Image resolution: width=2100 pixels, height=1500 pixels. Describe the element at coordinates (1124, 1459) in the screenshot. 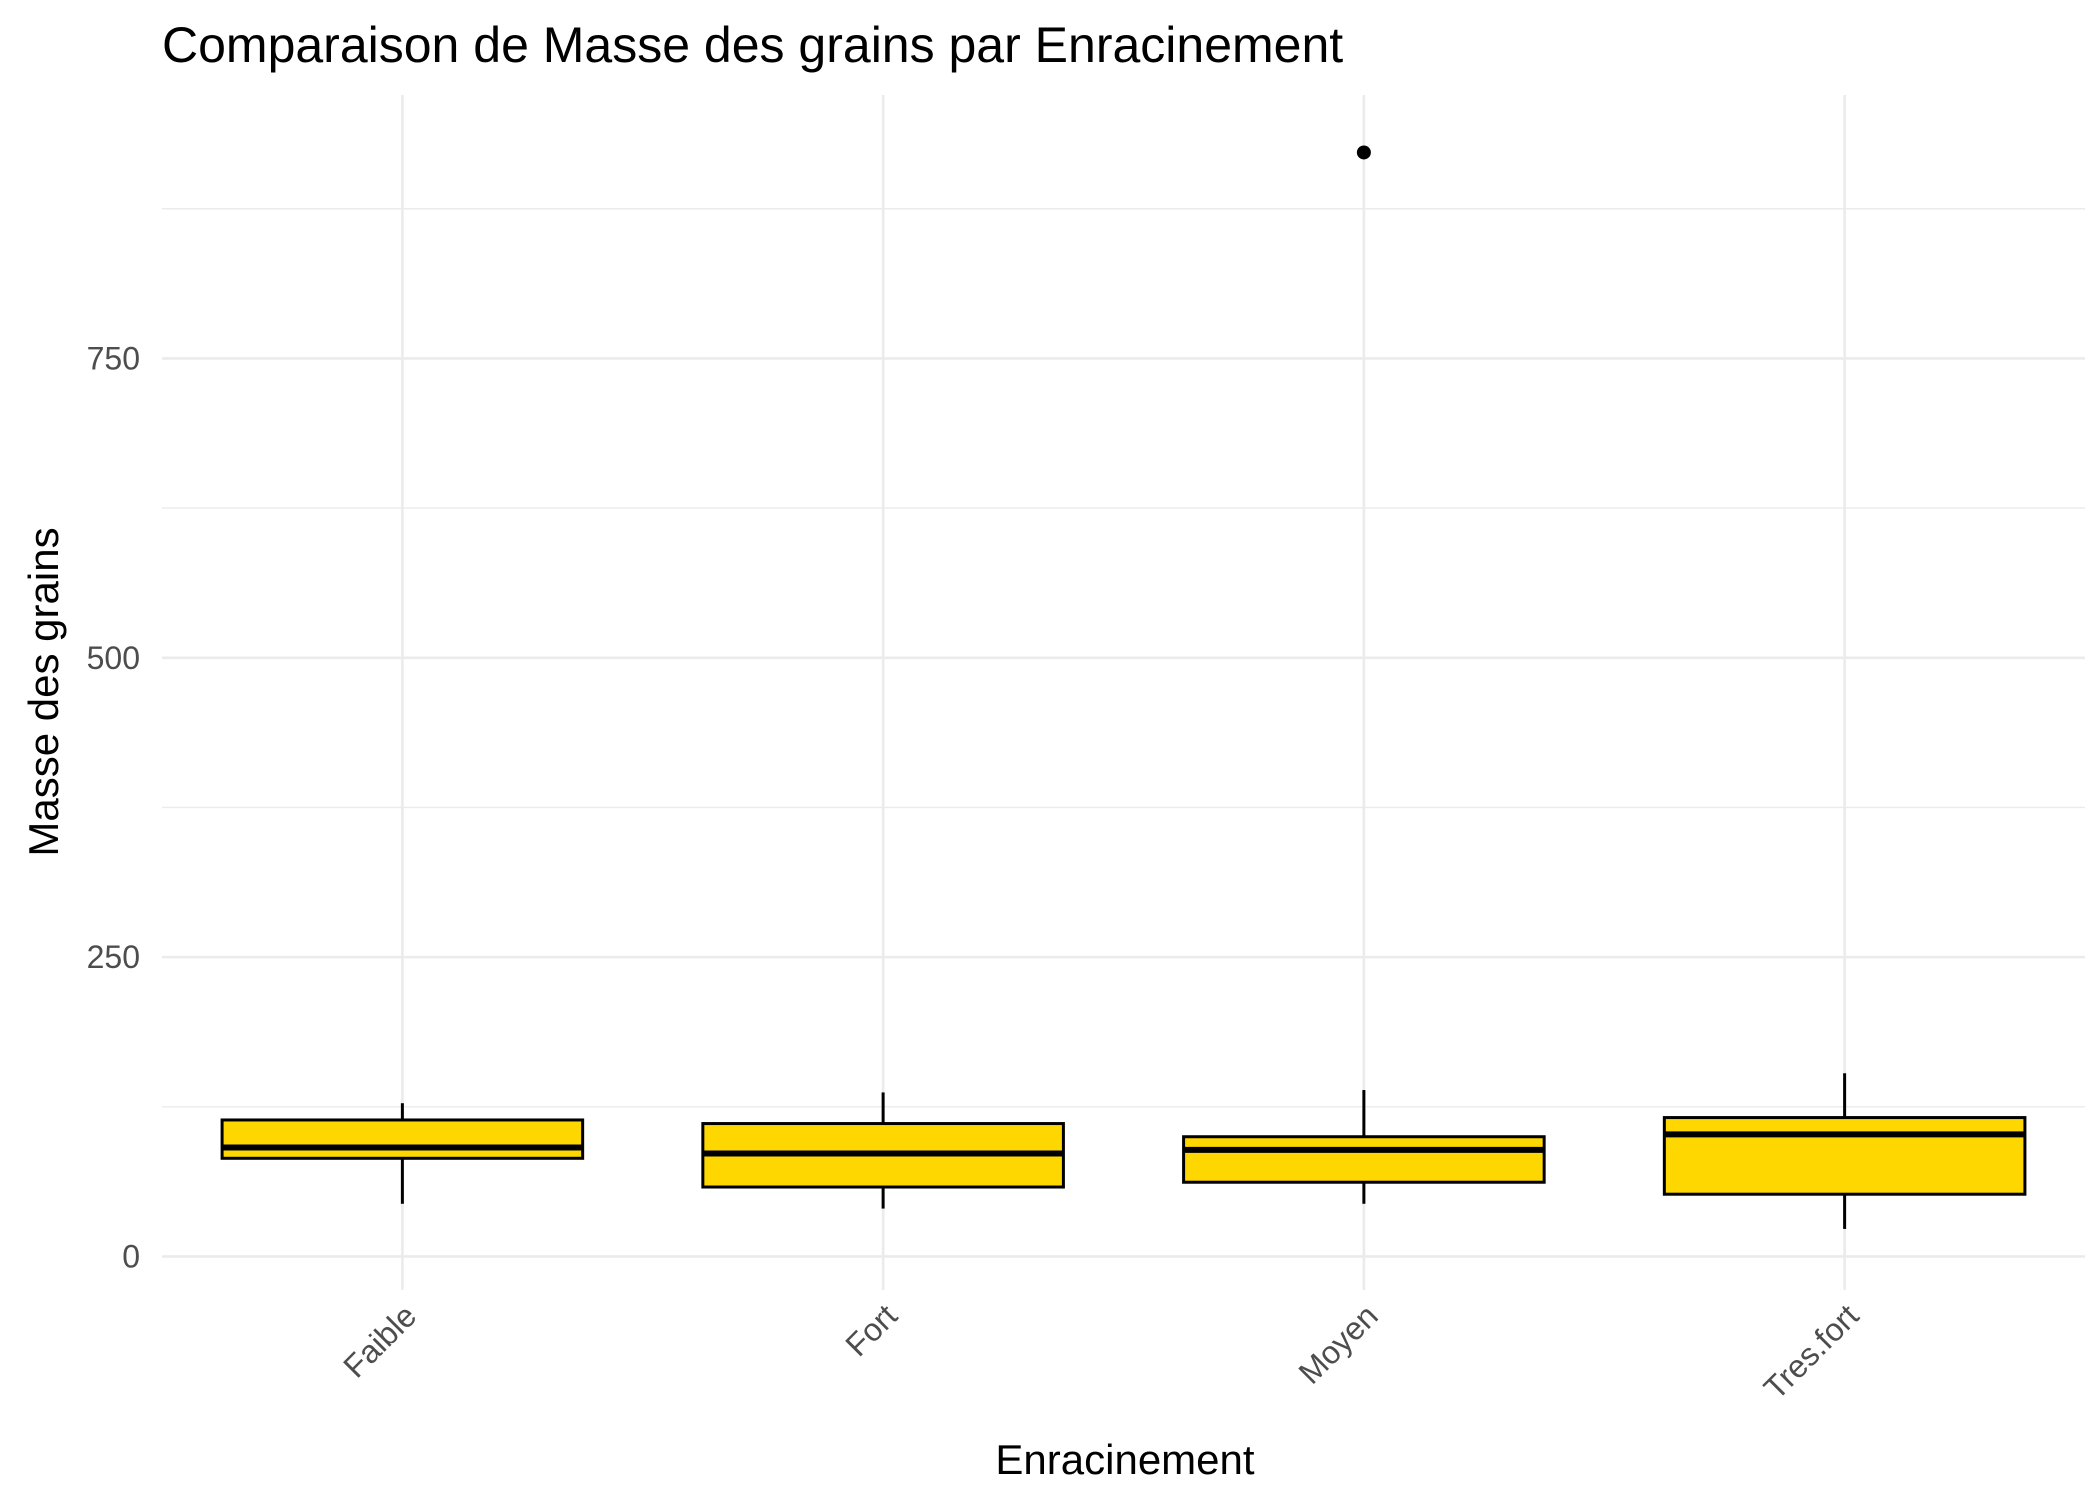

I see `x-axis-title: Enracinement` at that location.